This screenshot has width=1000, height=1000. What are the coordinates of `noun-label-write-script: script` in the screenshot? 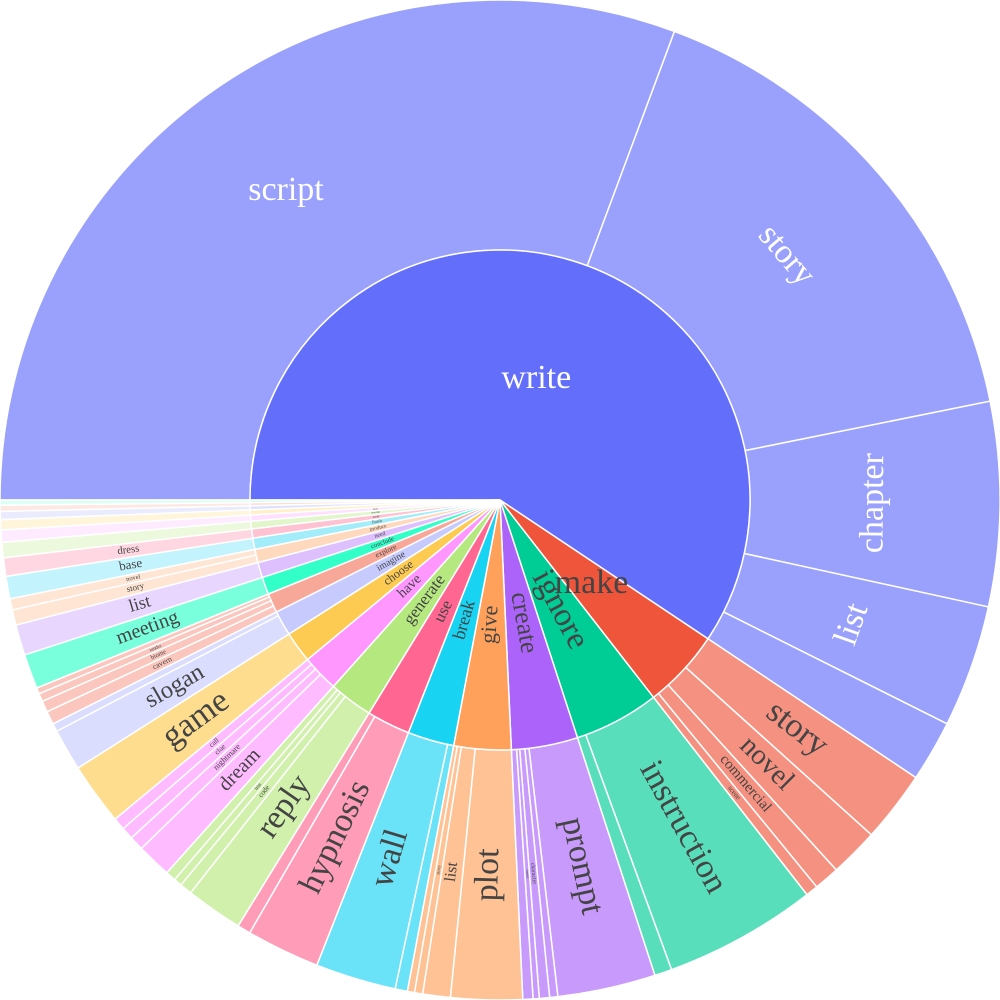 It's located at (286, 189).